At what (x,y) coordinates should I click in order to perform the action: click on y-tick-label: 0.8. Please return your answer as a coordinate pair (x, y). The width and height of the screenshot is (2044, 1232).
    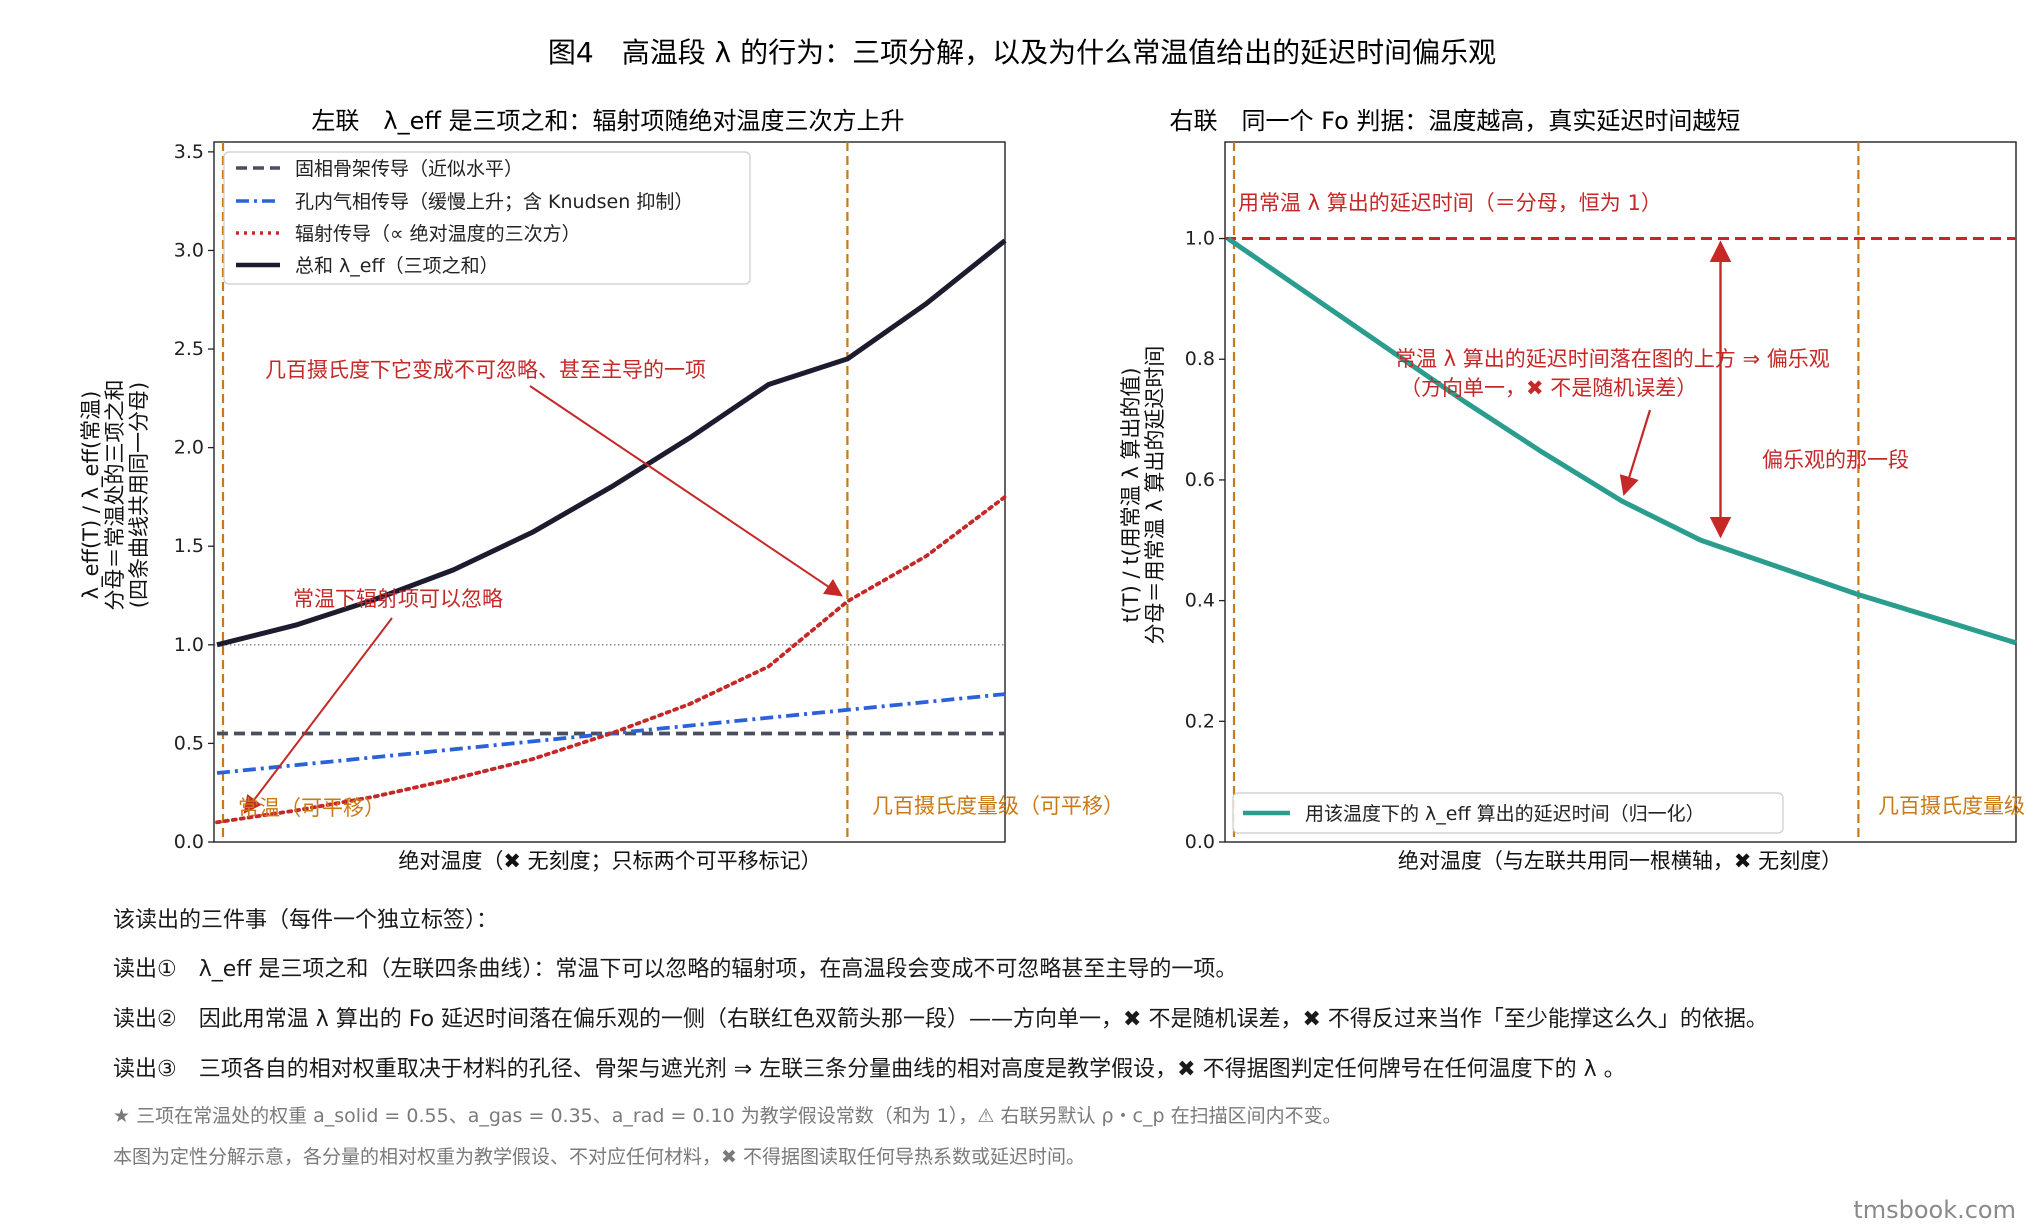
    Looking at the image, I should click on (1200, 359).